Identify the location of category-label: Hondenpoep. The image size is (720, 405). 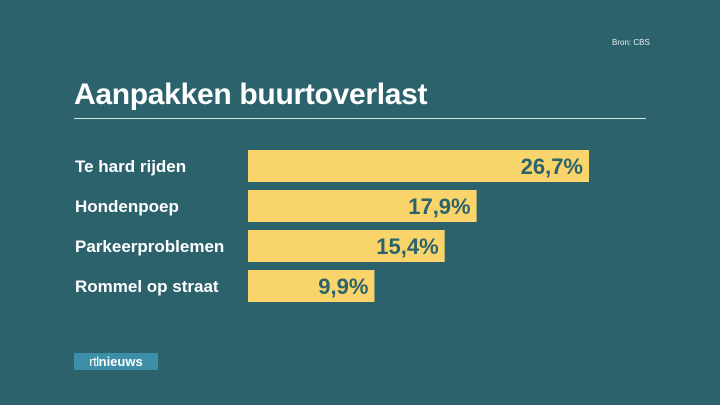
(127, 206).